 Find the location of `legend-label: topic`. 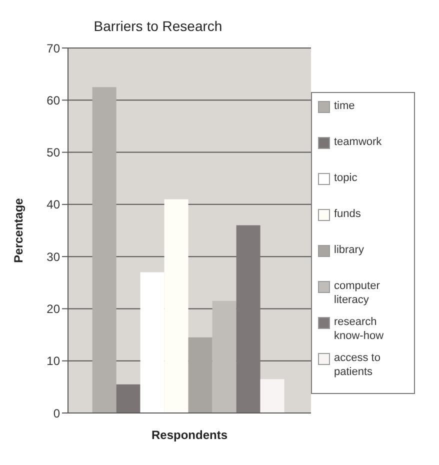

legend-label: topic is located at coordinates (346, 178).